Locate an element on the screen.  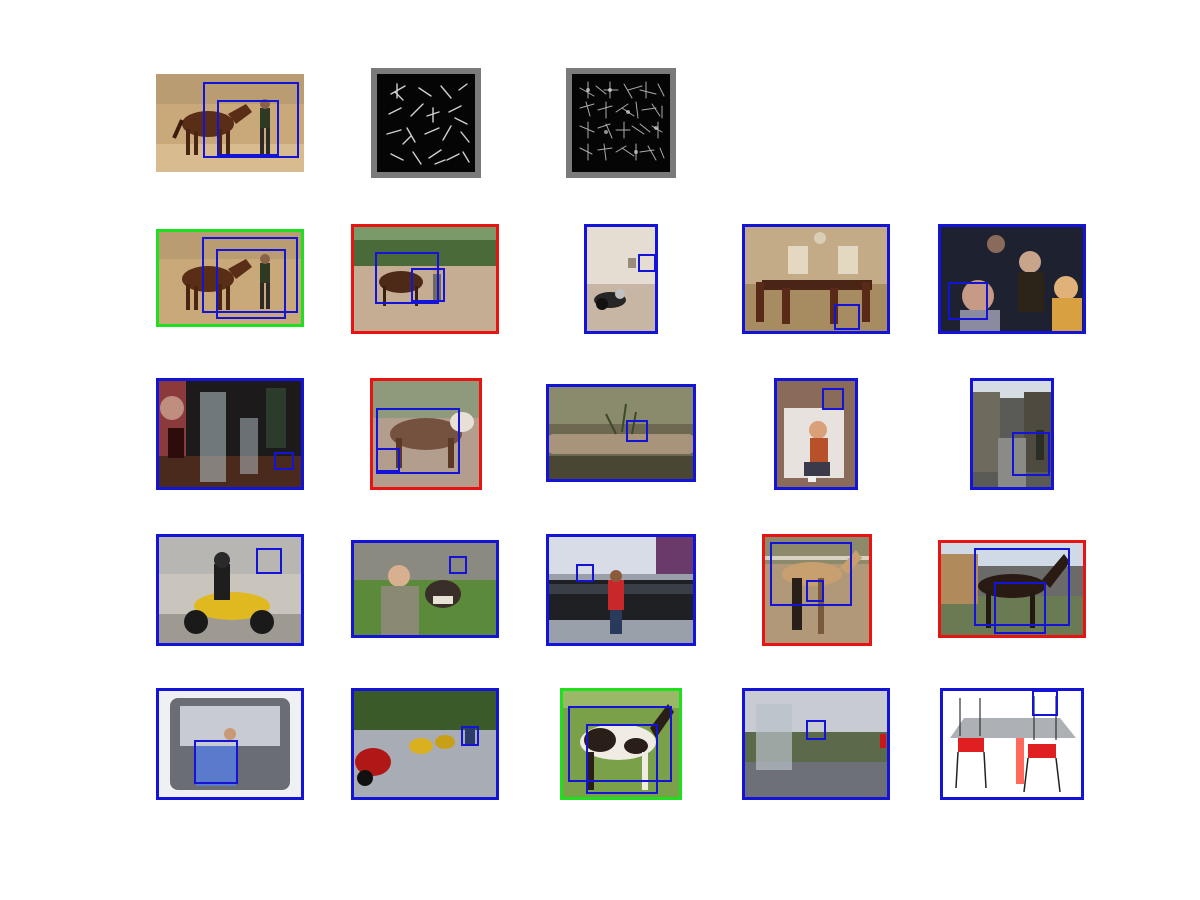
hog-glyphs-sparse is located at coordinates (428, 124).